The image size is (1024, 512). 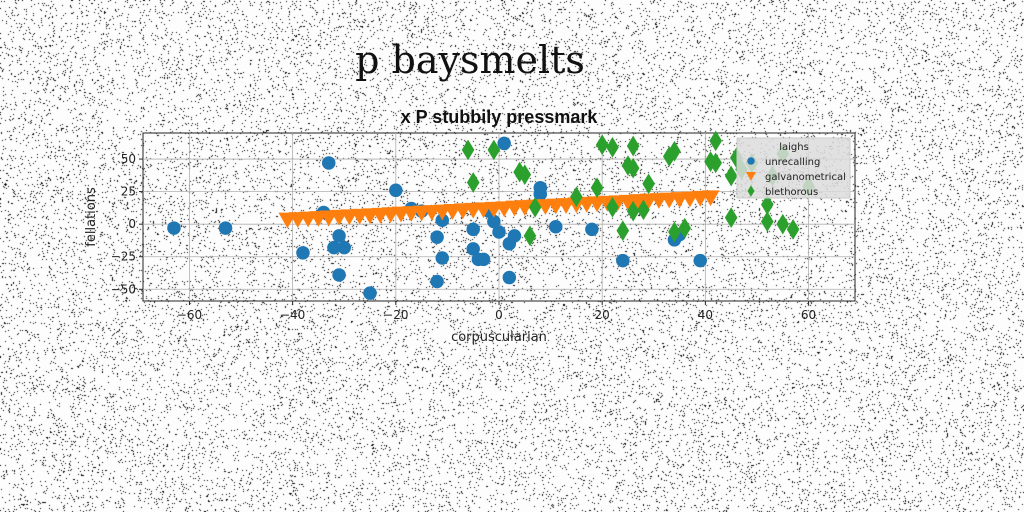 I want to click on legend-label-unrecalling: unrecalling, so click(x=792, y=162).